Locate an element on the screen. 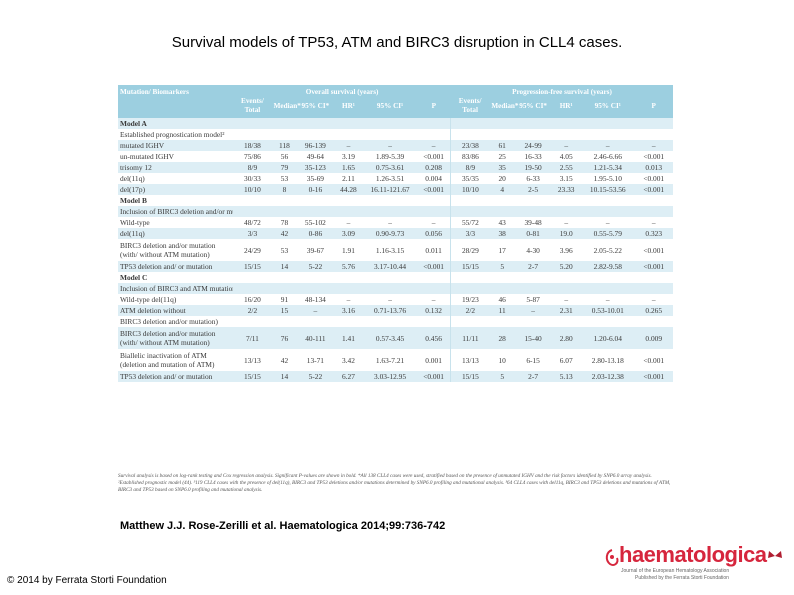  table-cell: 0.011 is located at coordinates (434, 250).